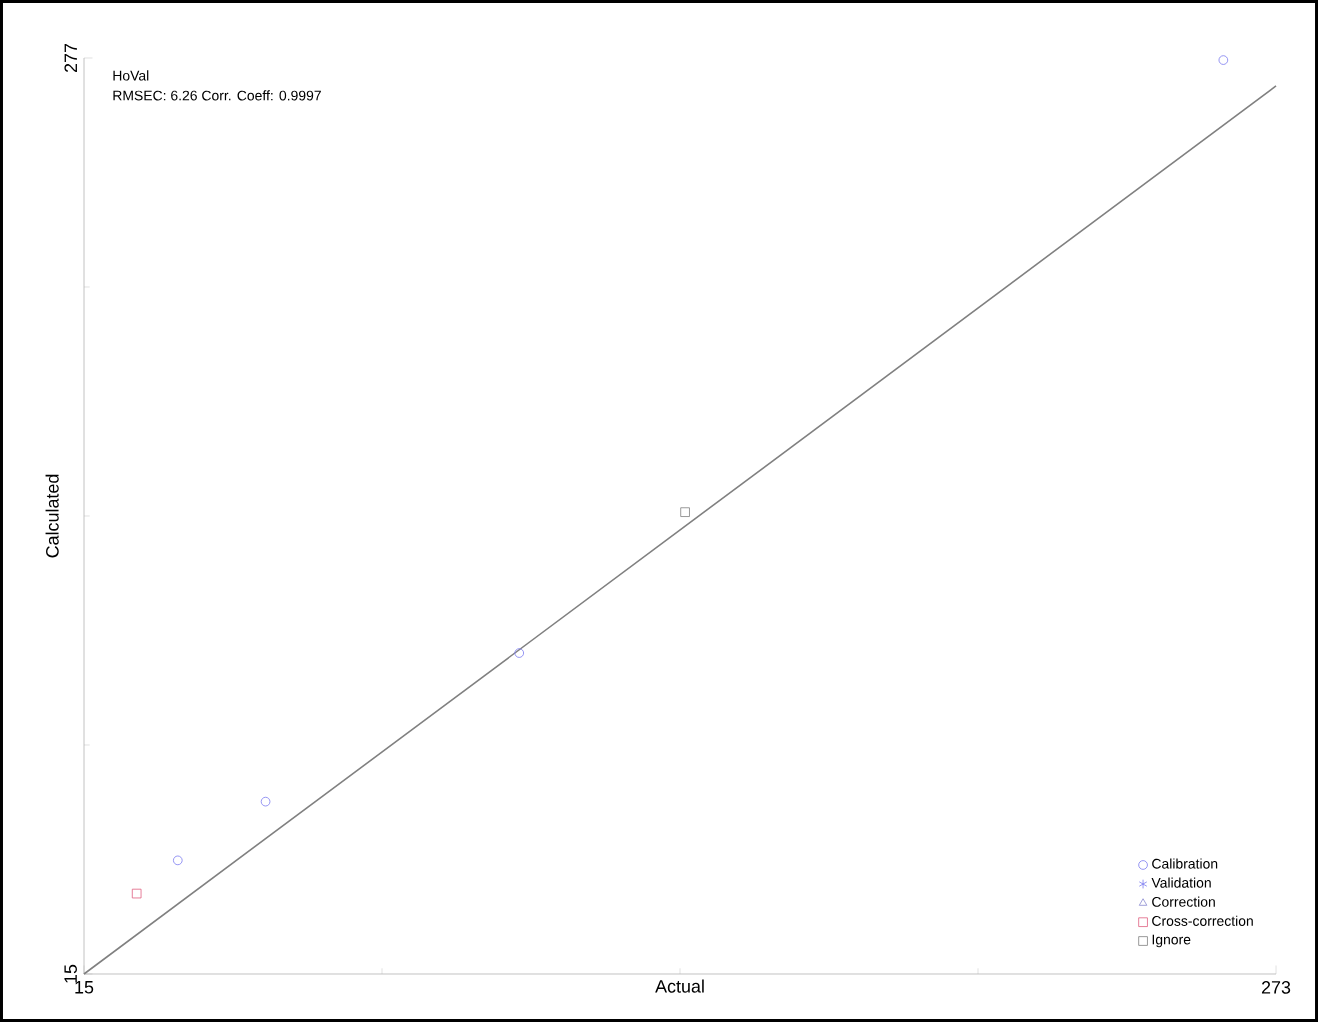  I want to click on y-tick-label: 277, so click(70, 58).